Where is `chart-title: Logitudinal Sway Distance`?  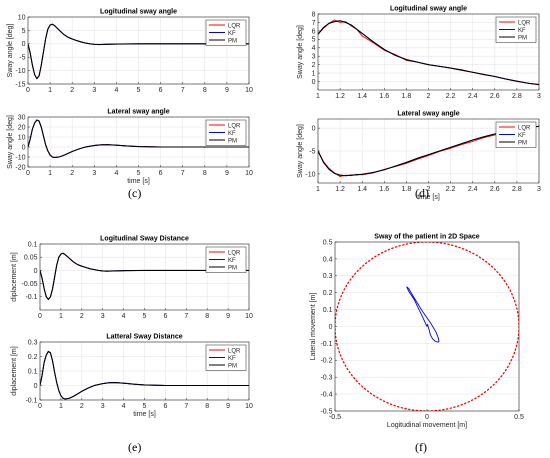 chart-title: Logitudinal Sway Distance is located at coordinates (144, 239).